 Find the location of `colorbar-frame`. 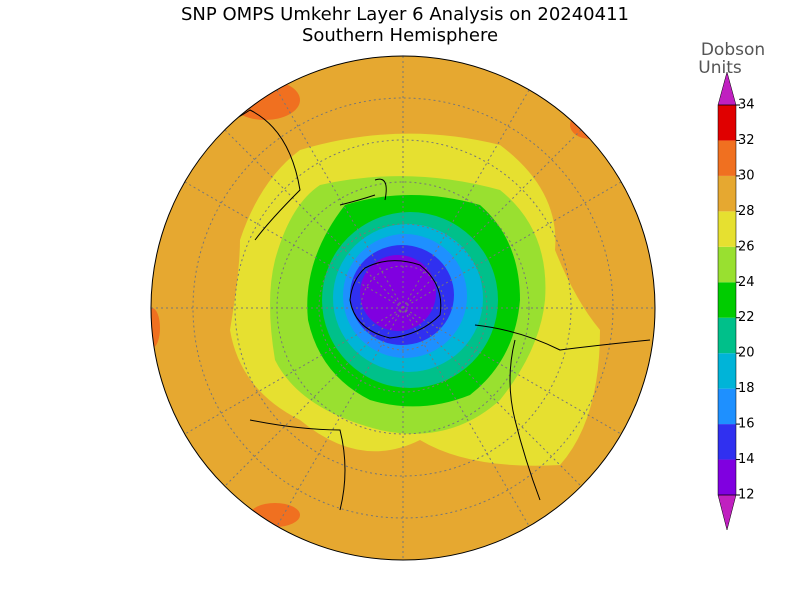

colorbar-frame is located at coordinates (727, 300).